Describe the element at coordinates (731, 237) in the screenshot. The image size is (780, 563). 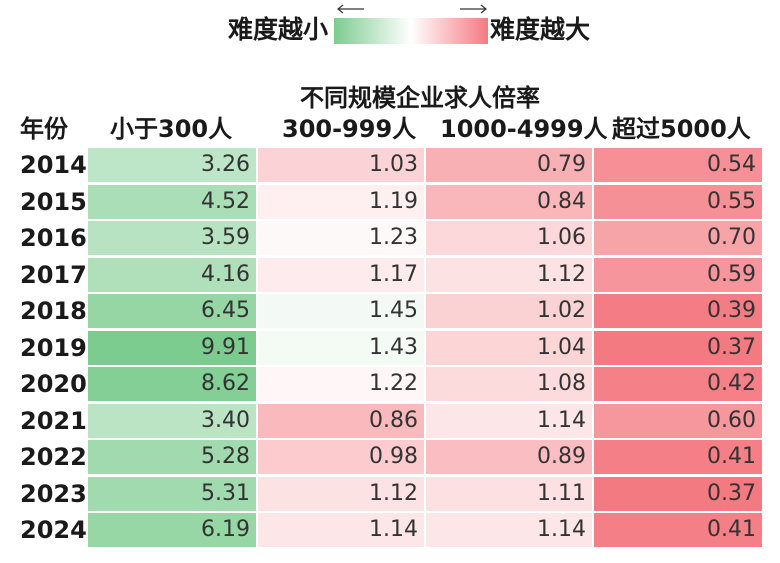
I see `cell-value: 0.70` at that location.